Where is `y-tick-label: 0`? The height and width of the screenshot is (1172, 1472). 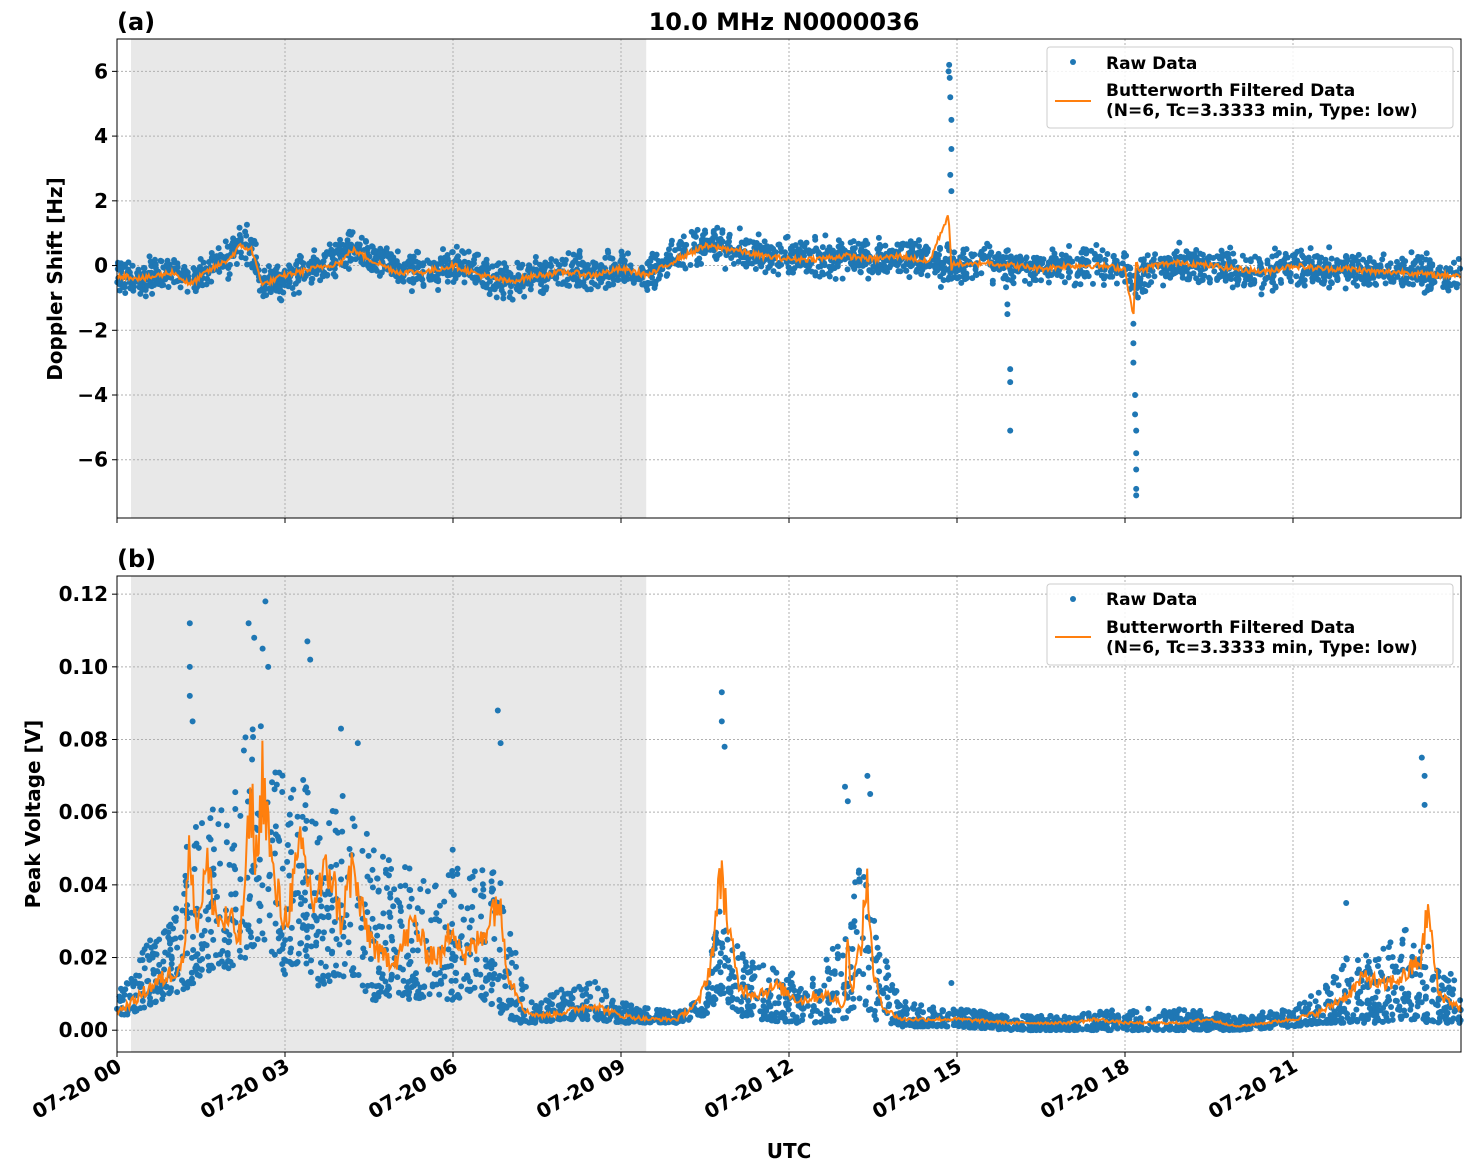
y-tick-label: 0 is located at coordinates (101, 266).